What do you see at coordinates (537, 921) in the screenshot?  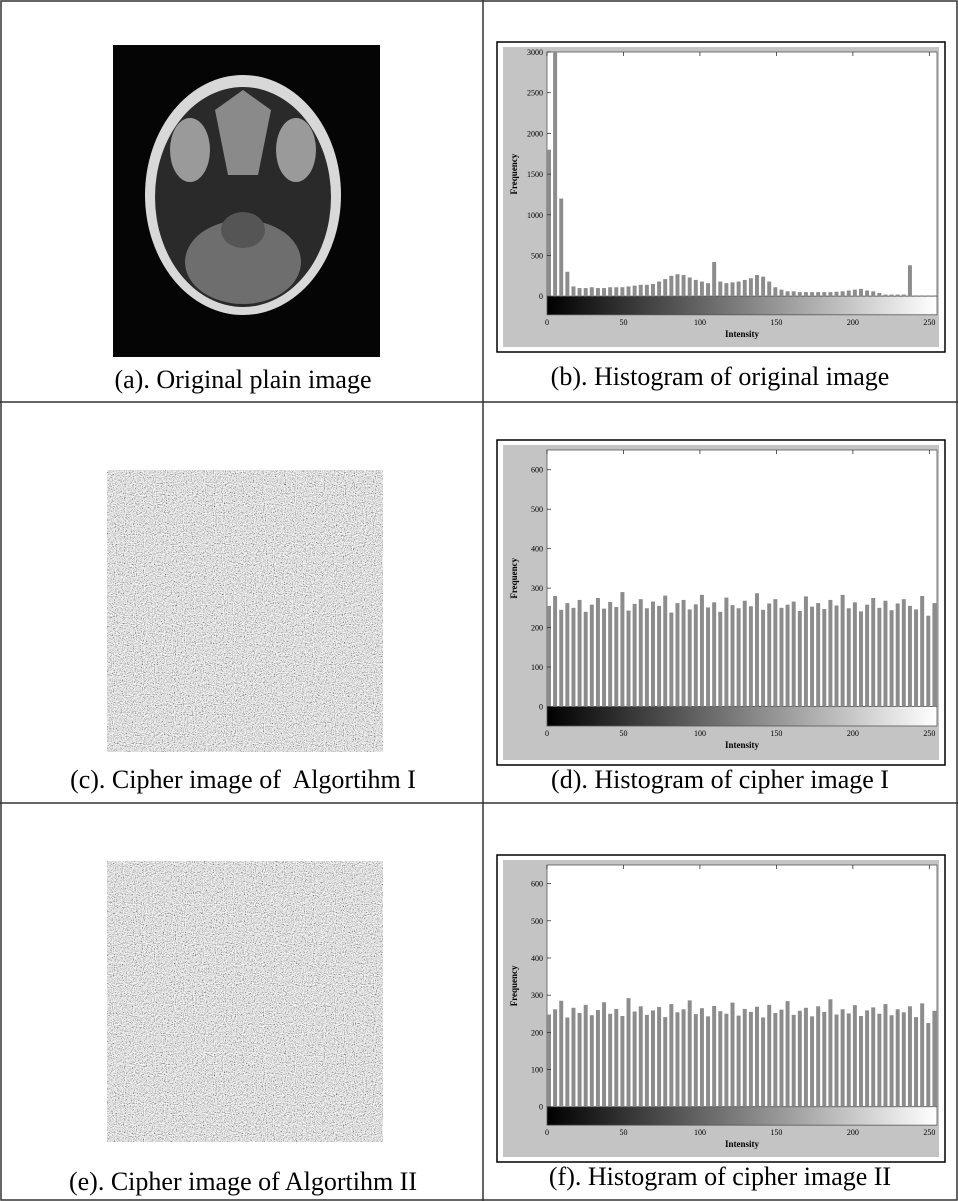 I see `y-tick-label: 500` at bounding box center [537, 921].